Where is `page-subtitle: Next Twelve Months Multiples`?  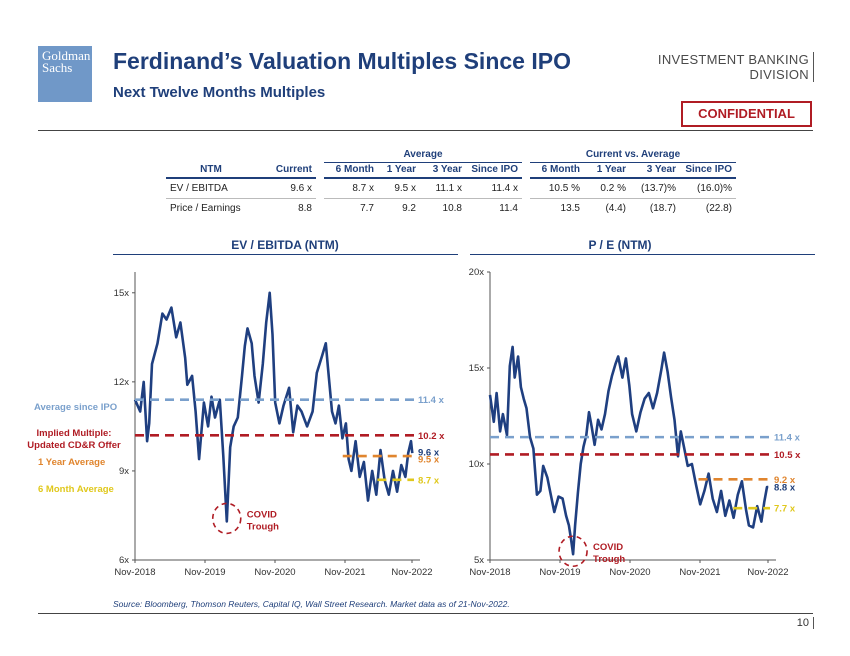 page-subtitle: Next Twelve Months Multiples is located at coordinates (219, 92).